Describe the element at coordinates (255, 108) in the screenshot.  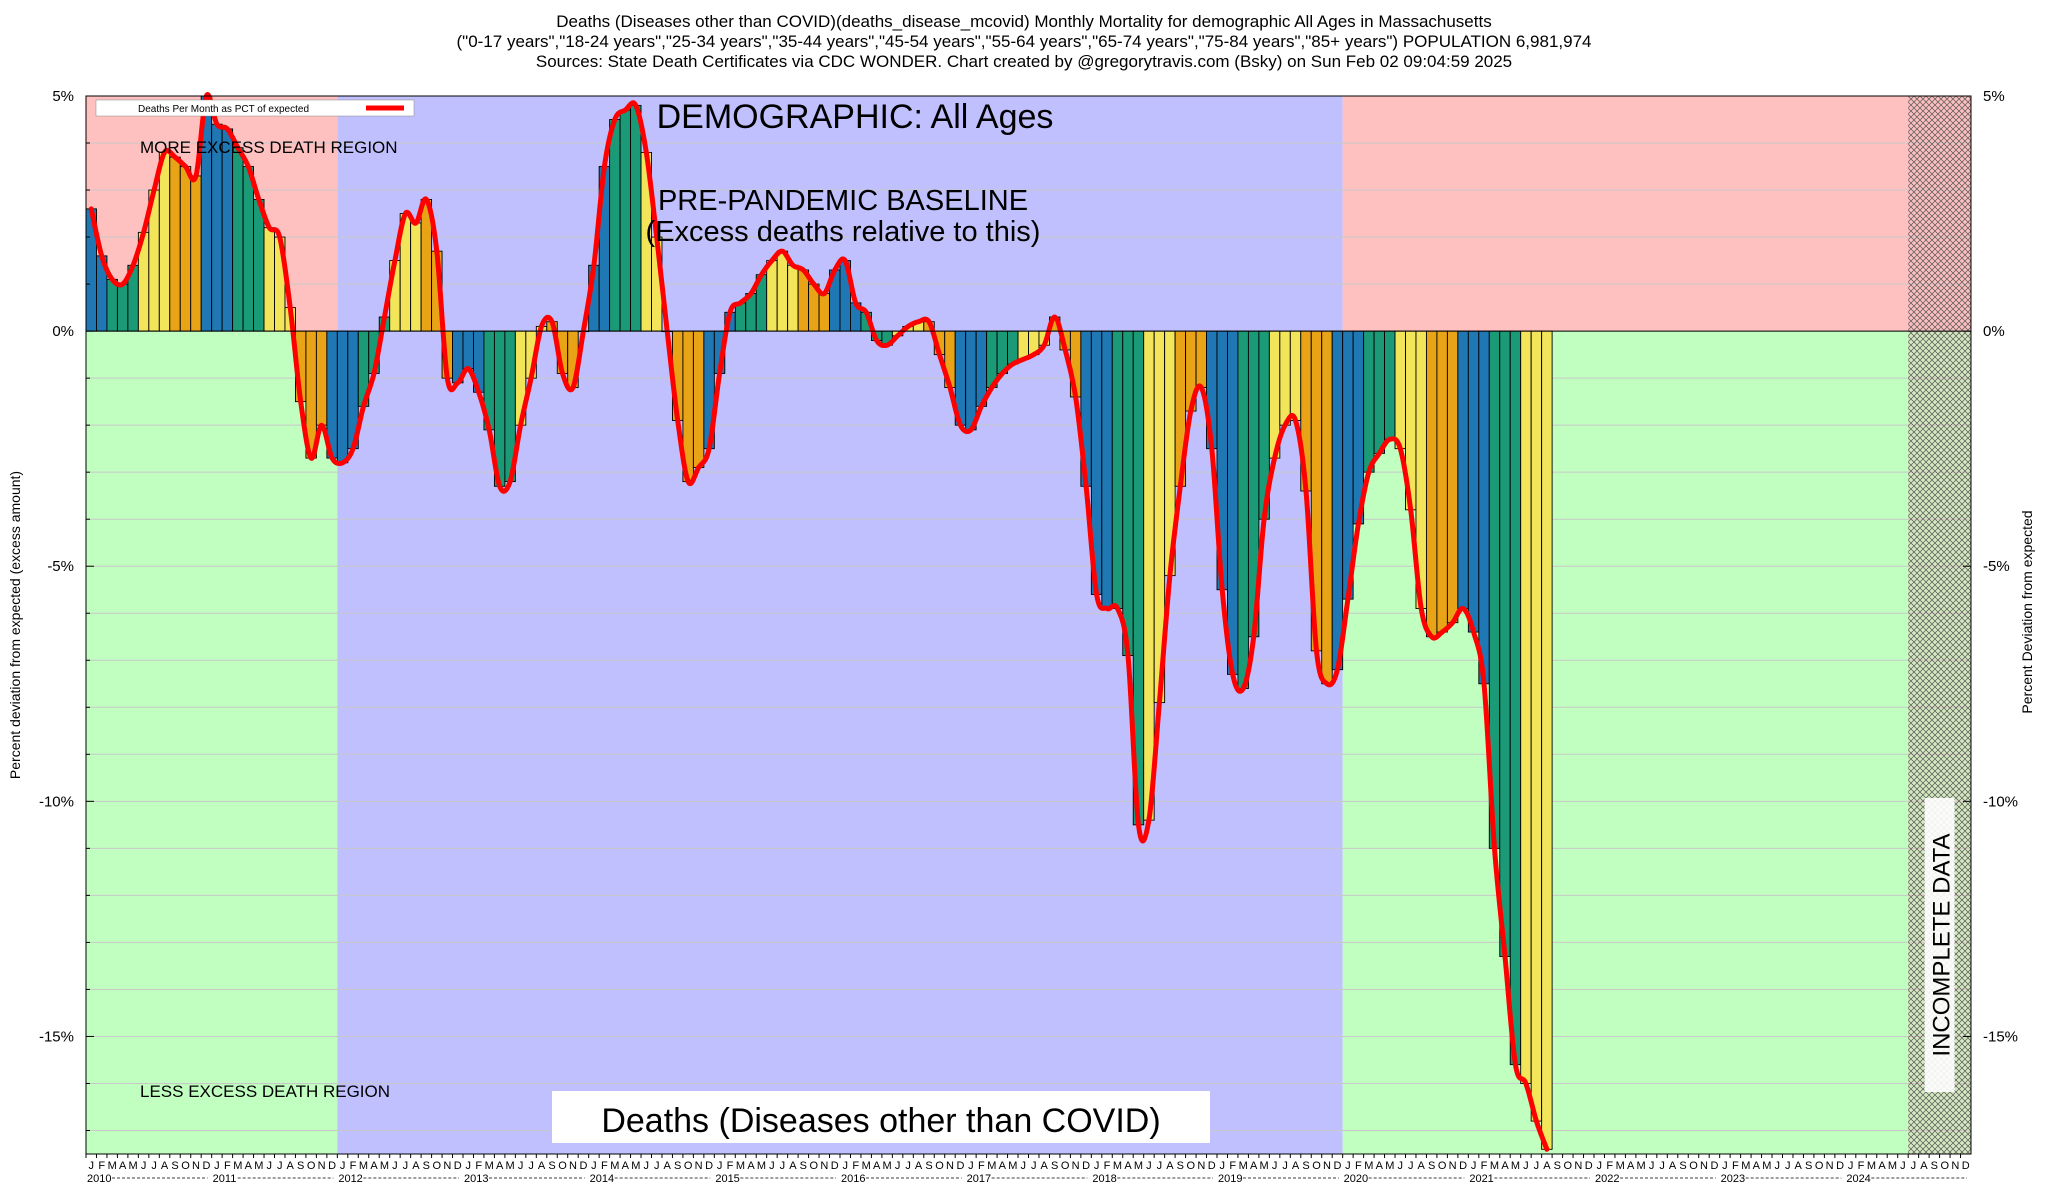
I see `legend-box` at that location.